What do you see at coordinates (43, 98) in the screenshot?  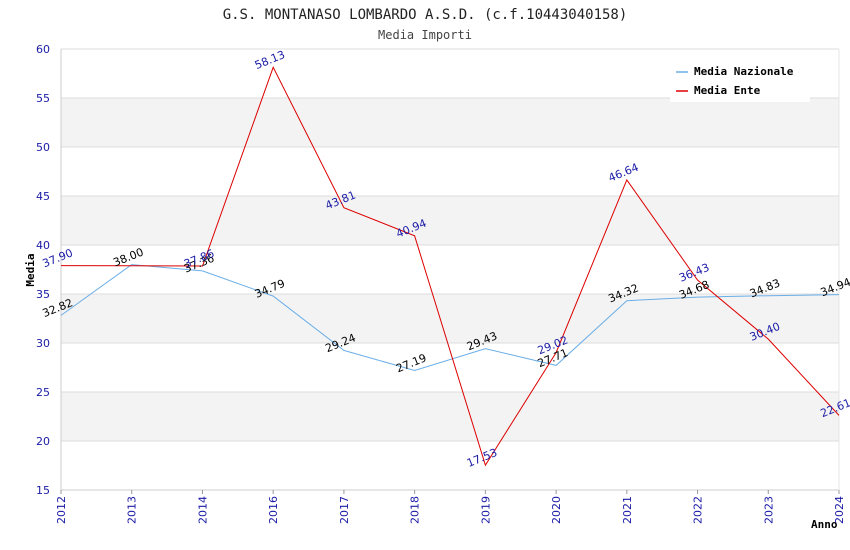 I see `y-tick-label: 55` at bounding box center [43, 98].